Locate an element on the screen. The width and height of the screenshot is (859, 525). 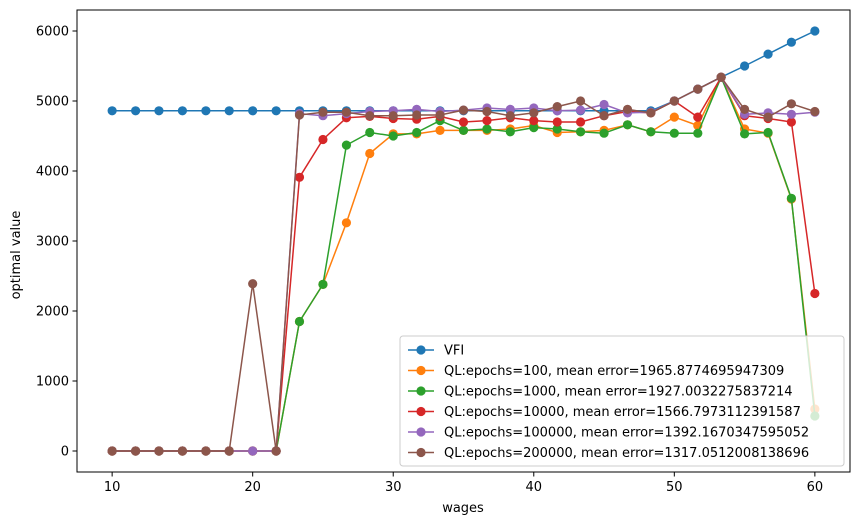
x-axis-title: wages is located at coordinates (463, 508).